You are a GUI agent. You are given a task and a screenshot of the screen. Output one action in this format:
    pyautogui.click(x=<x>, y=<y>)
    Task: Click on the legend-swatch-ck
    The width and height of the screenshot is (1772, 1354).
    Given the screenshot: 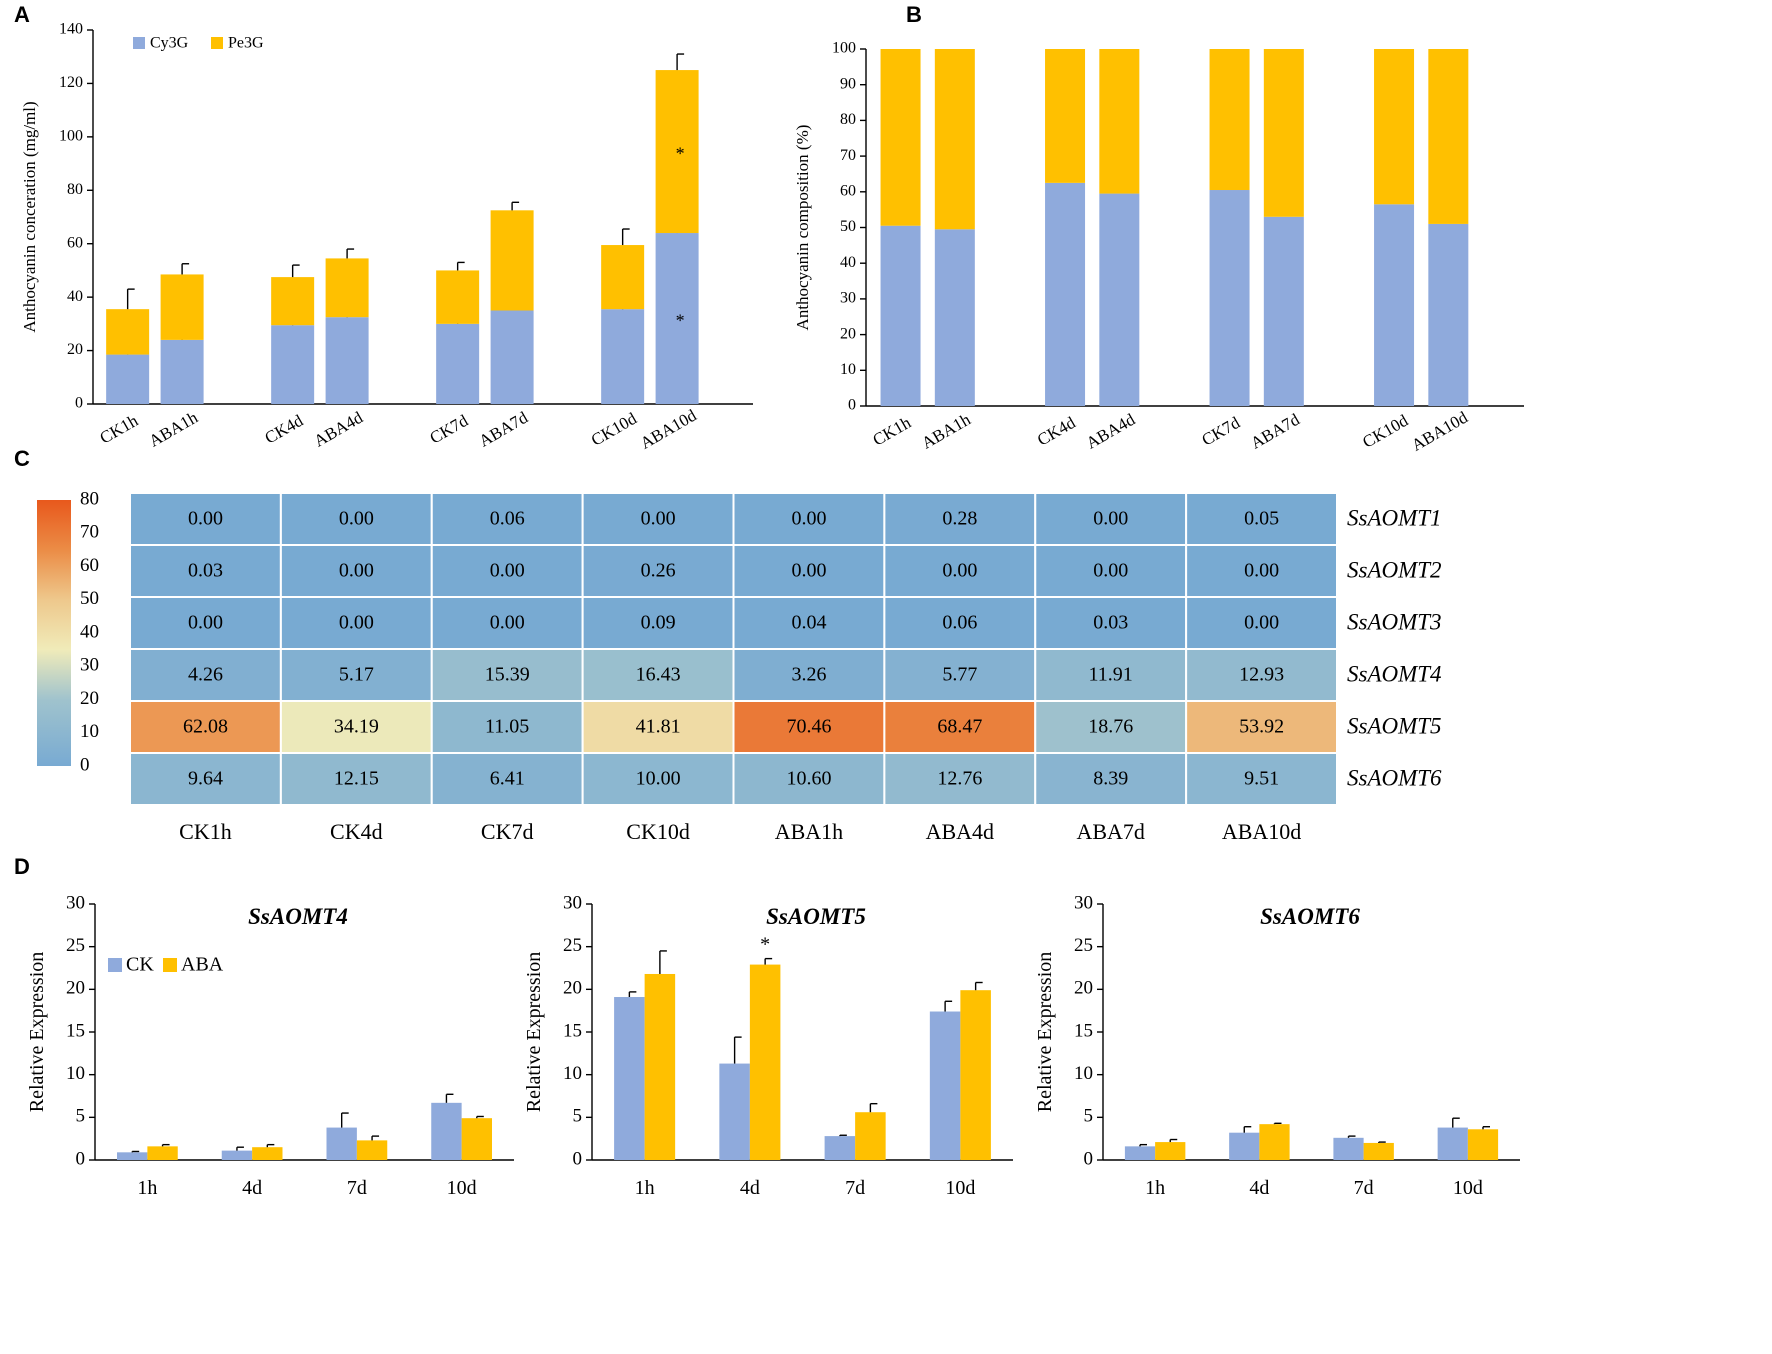 What is the action you would take?
    pyautogui.click(x=115, y=965)
    